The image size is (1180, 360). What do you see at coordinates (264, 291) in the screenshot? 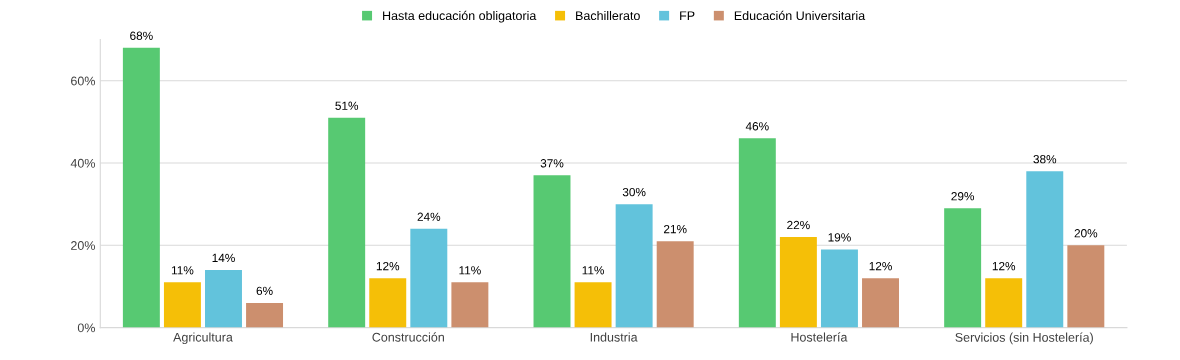
I see `data-label: 6%` at bounding box center [264, 291].